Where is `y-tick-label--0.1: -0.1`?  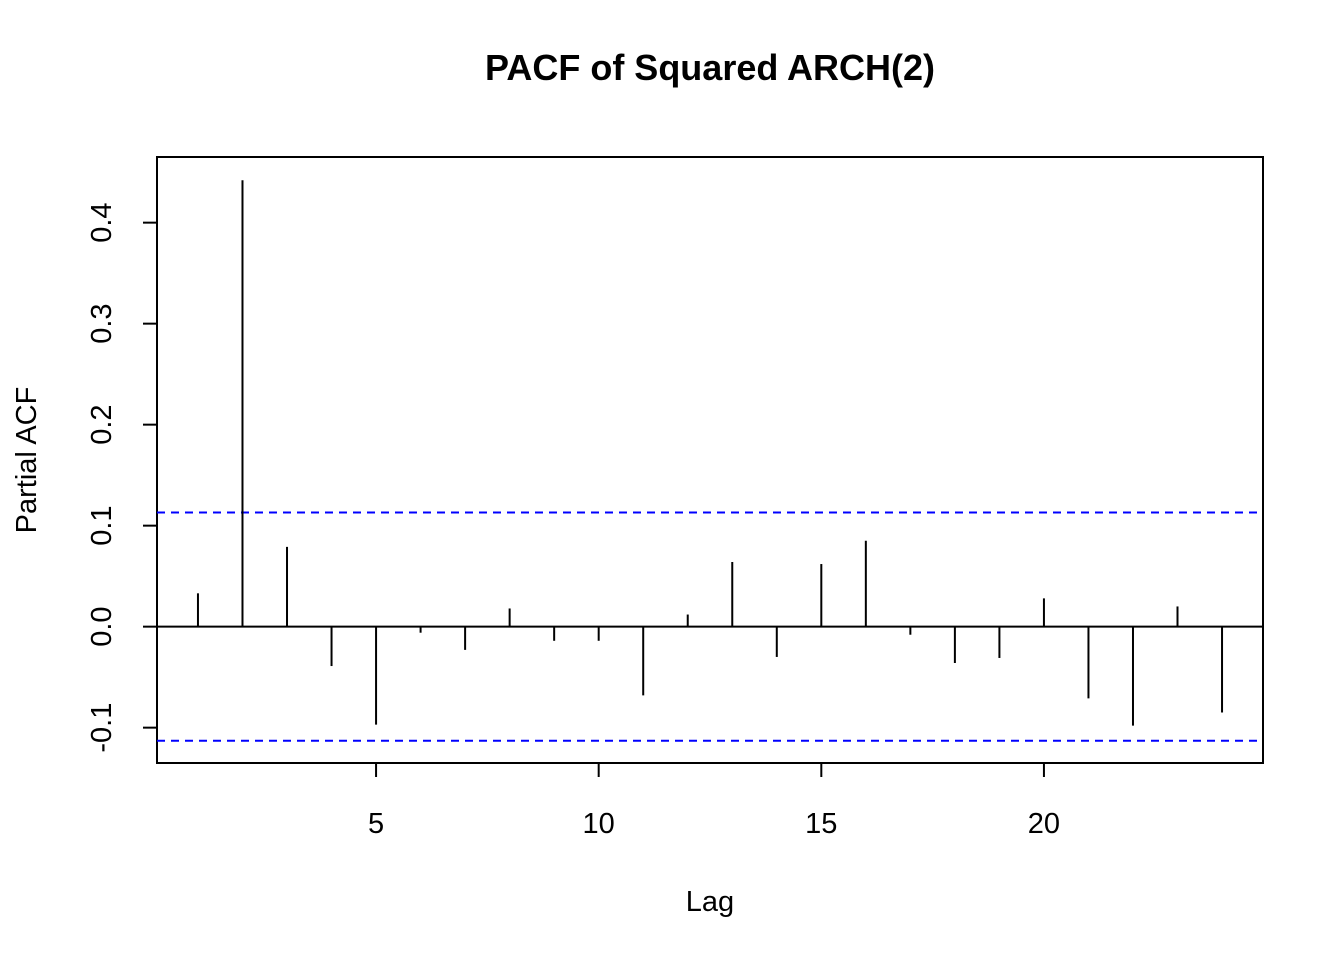 y-tick-label--0.1: -0.1 is located at coordinates (102, 728).